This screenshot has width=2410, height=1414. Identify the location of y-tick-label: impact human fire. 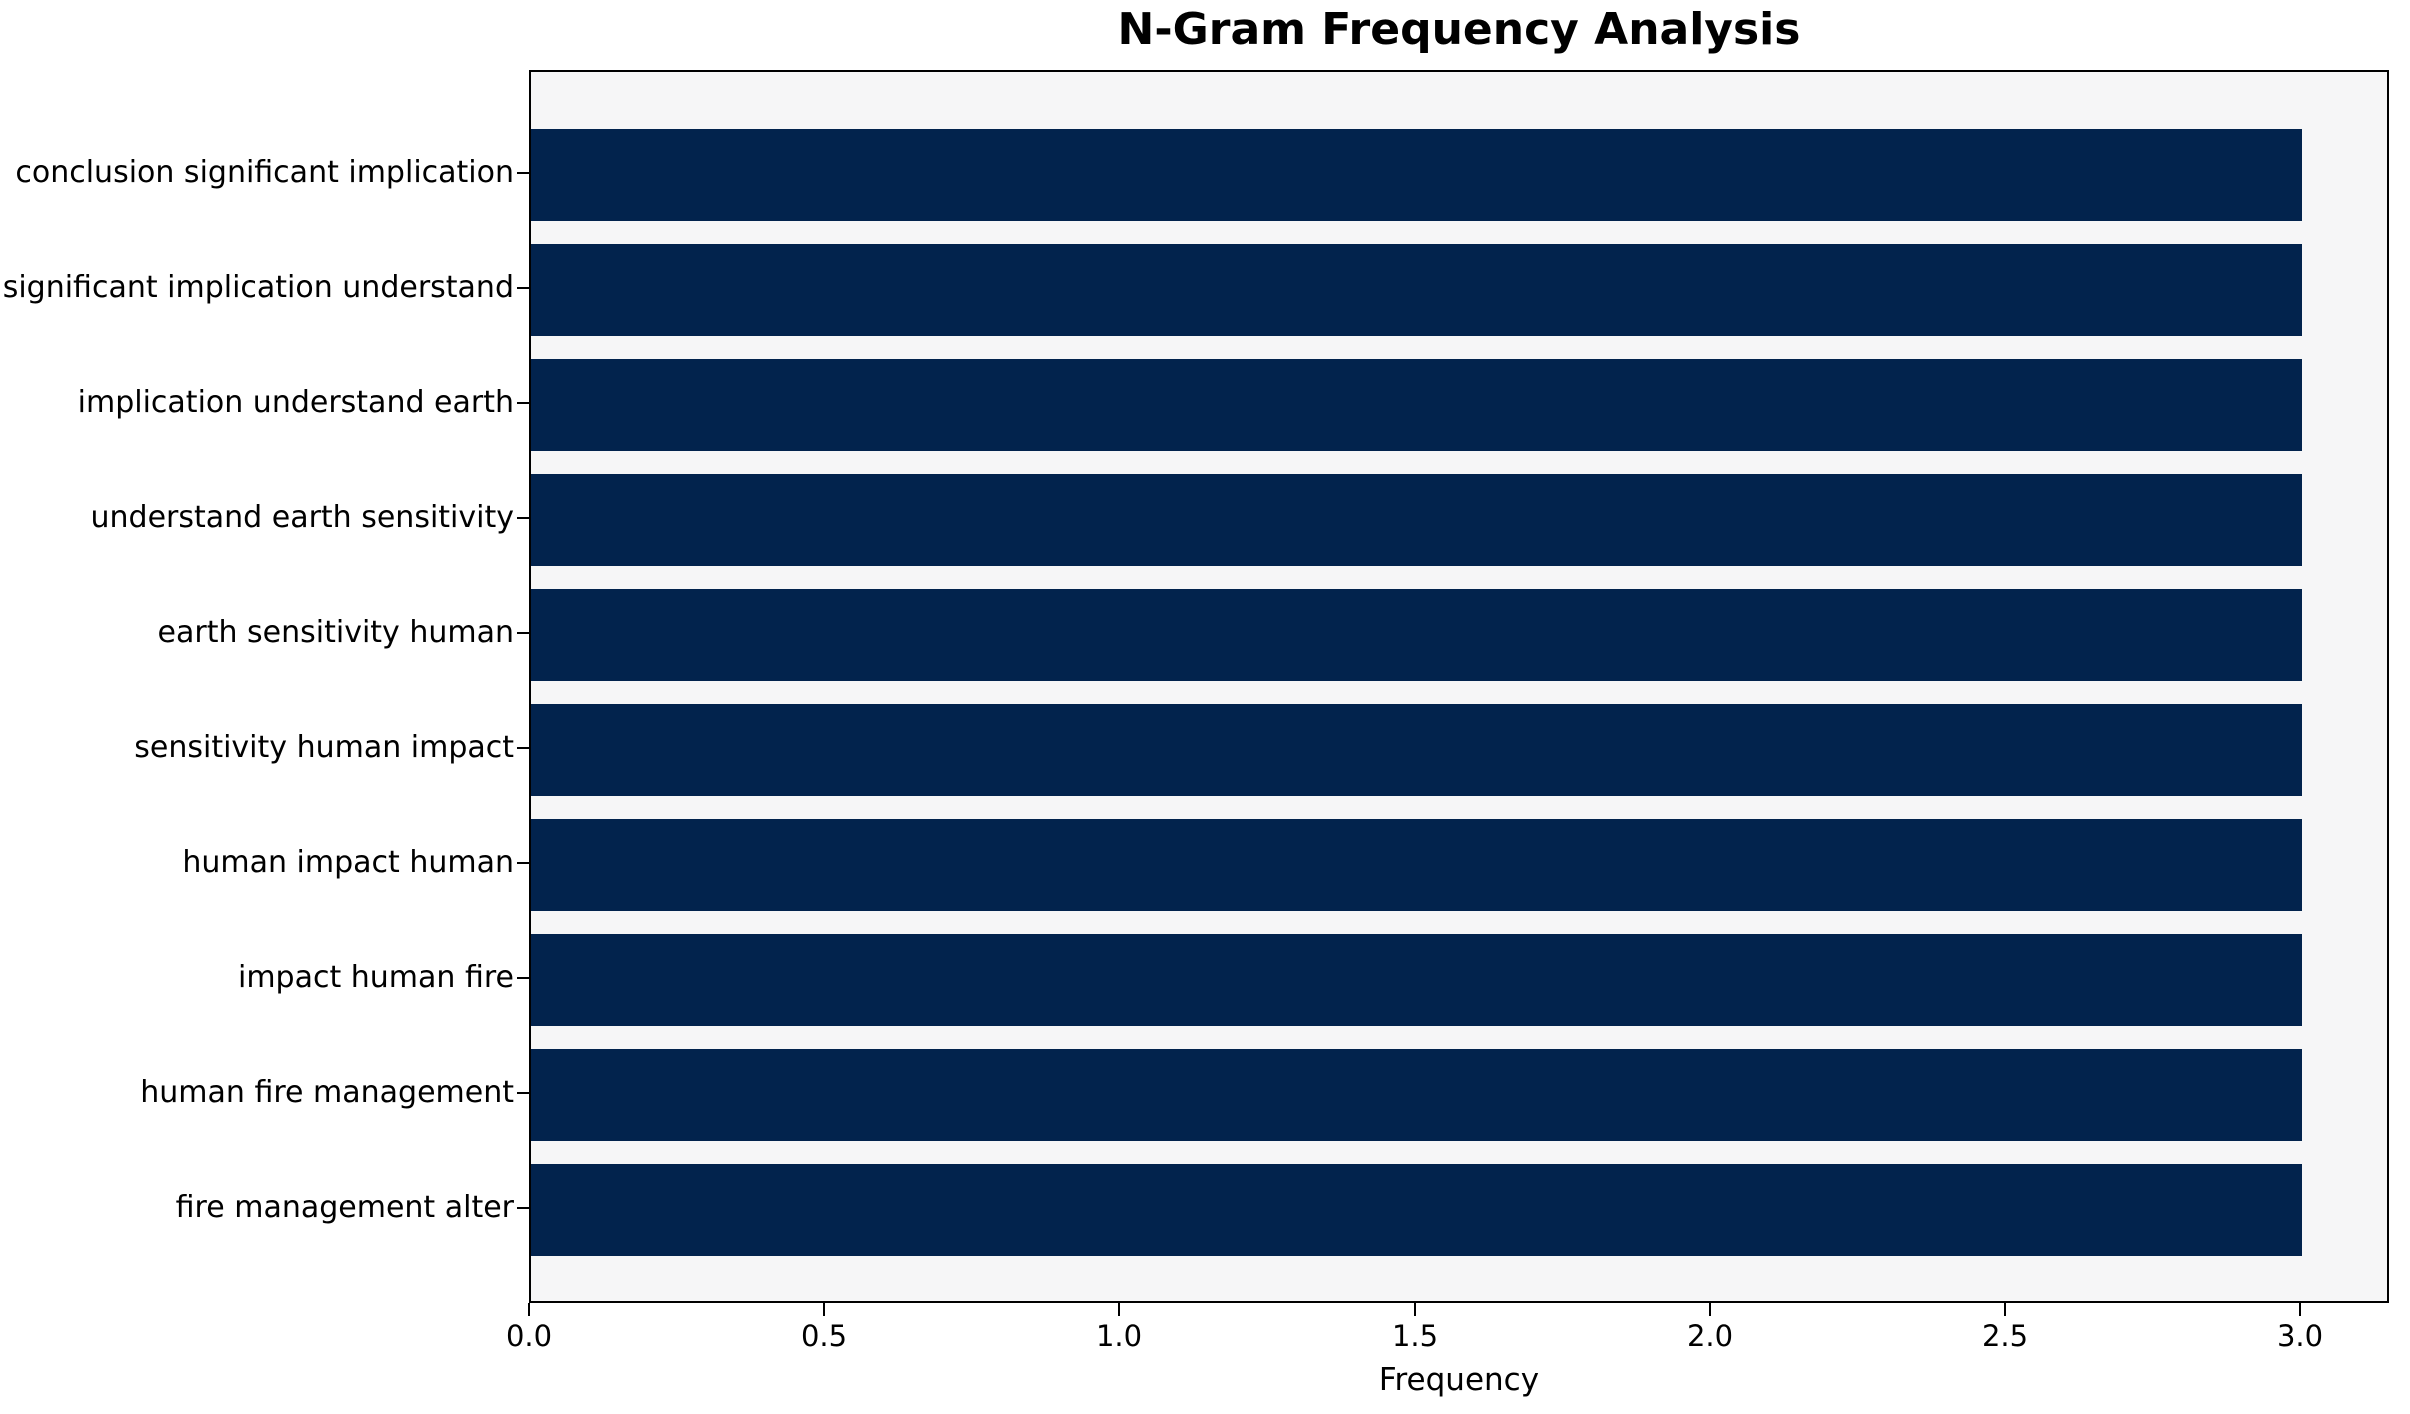
(376, 977).